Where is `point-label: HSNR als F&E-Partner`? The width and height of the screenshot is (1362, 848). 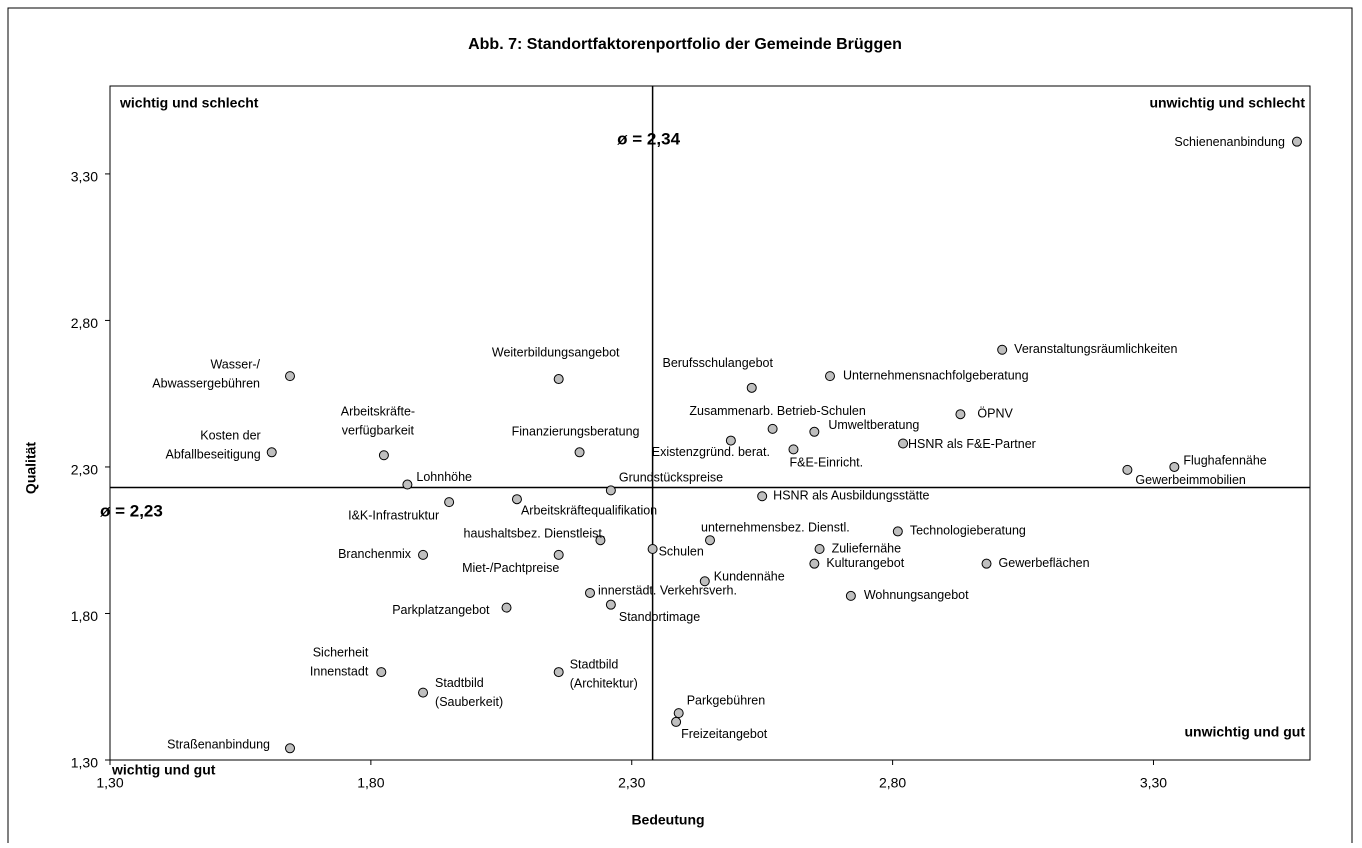
point-label: HSNR als F&E-Partner is located at coordinates (972, 444).